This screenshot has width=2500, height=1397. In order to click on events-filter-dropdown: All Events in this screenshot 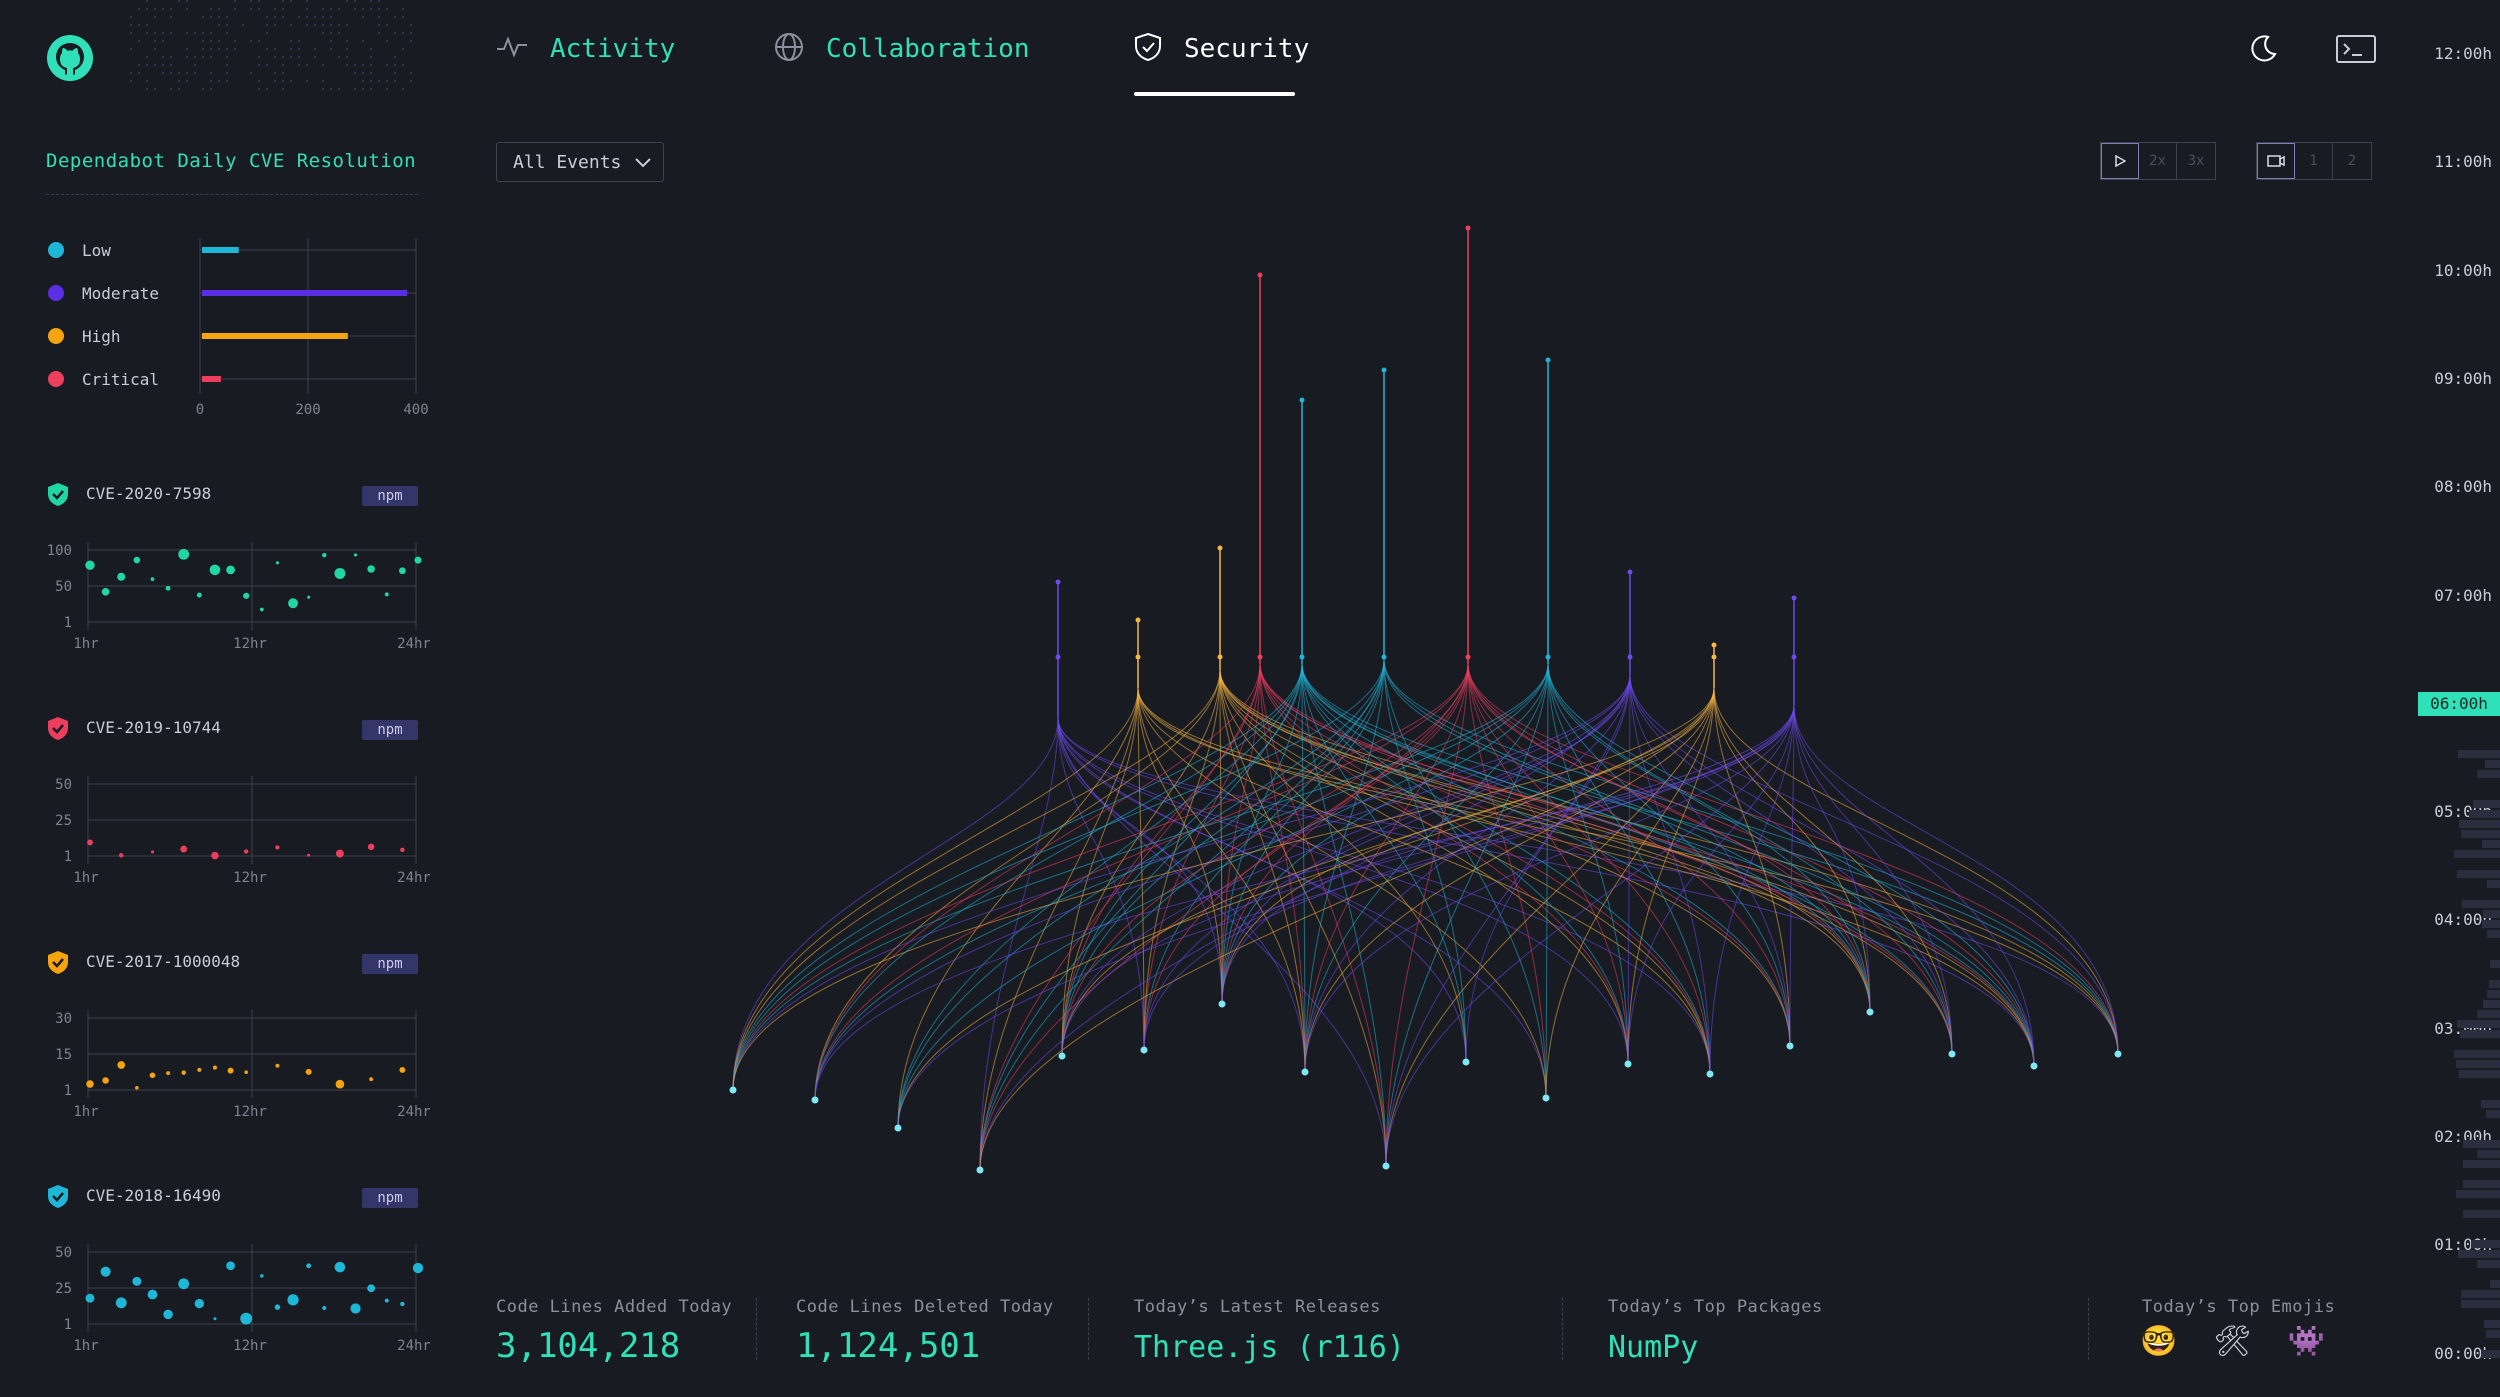, I will do `click(580, 162)`.